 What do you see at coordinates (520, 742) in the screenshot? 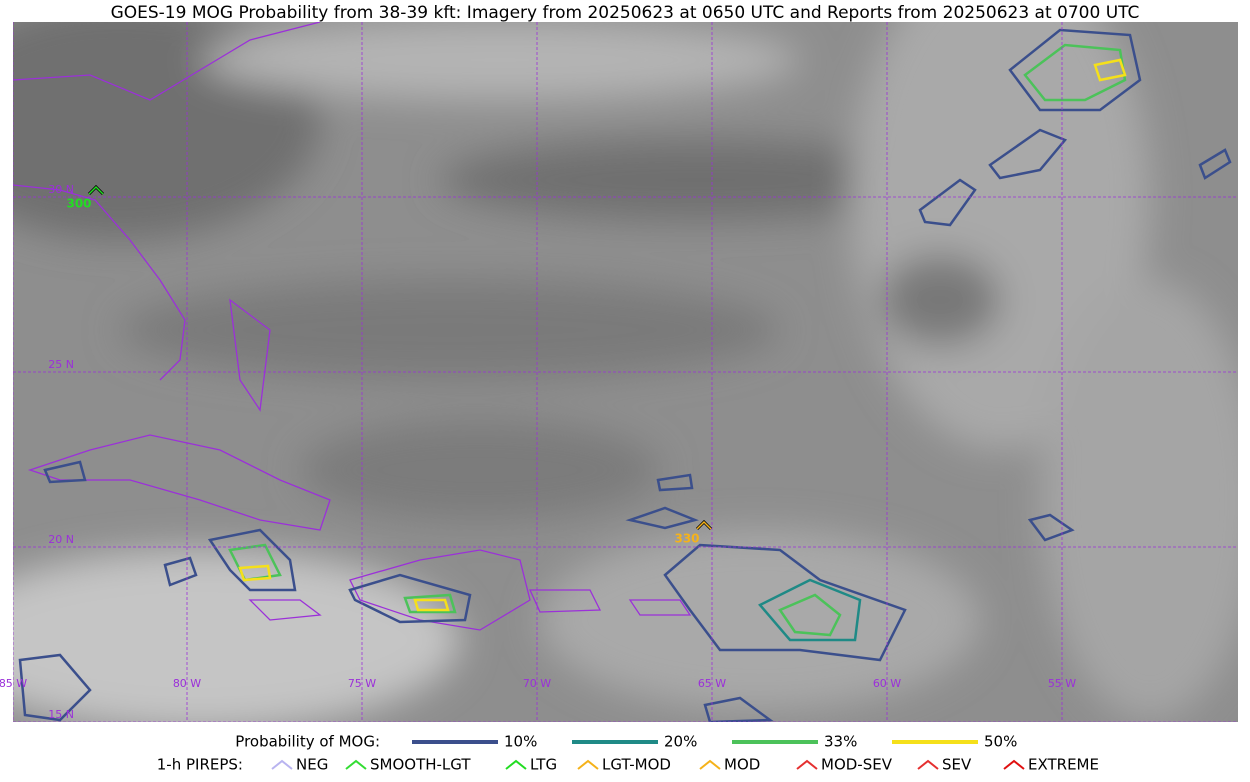
I see `legend-label: 10%` at bounding box center [520, 742].